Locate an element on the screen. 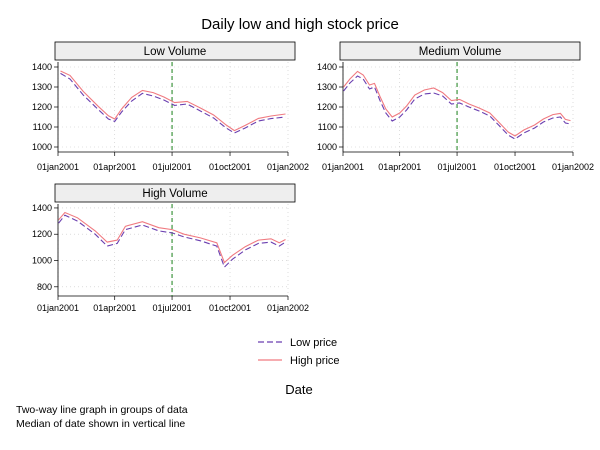  legend-label: High price is located at coordinates (315, 361).